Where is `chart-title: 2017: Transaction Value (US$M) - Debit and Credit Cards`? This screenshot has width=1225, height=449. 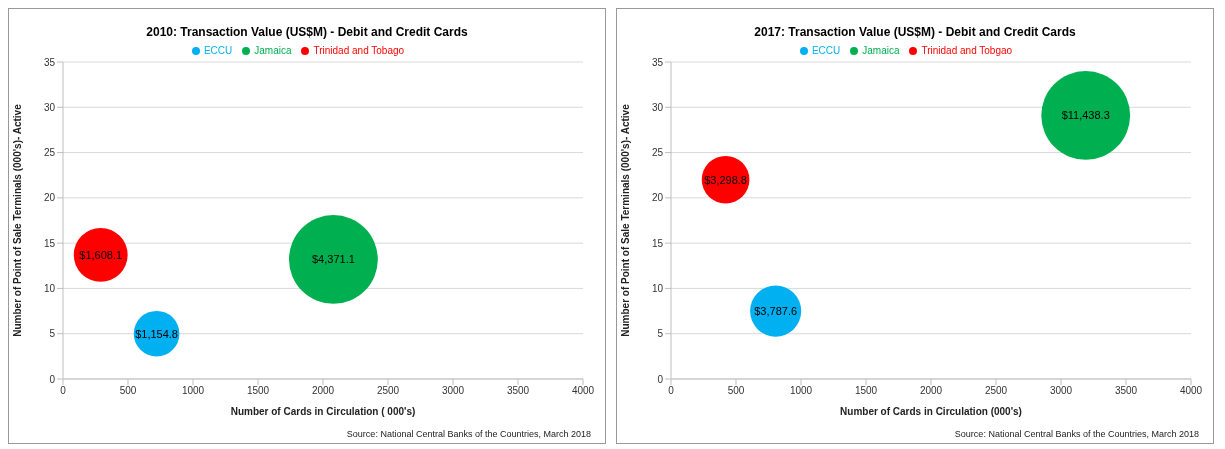 chart-title: 2017: Transaction Value (US$M) - Debit and Credit Cards is located at coordinates (915, 32).